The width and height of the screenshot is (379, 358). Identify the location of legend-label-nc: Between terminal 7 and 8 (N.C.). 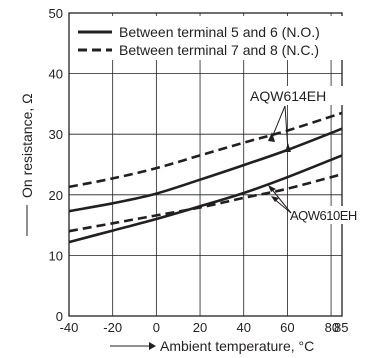
(219, 50).